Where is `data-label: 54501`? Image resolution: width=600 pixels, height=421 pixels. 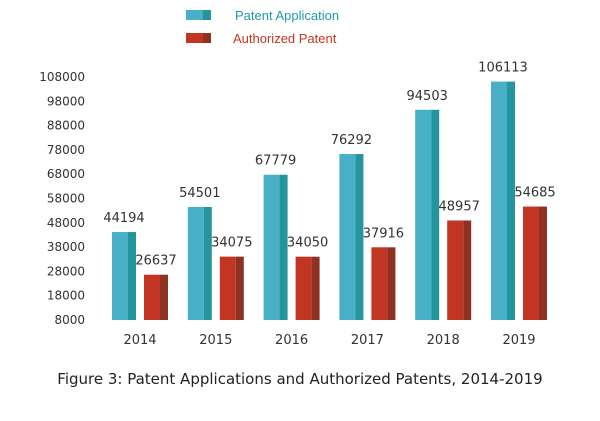 data-label: 54501 is located at coordinates (199, 193).